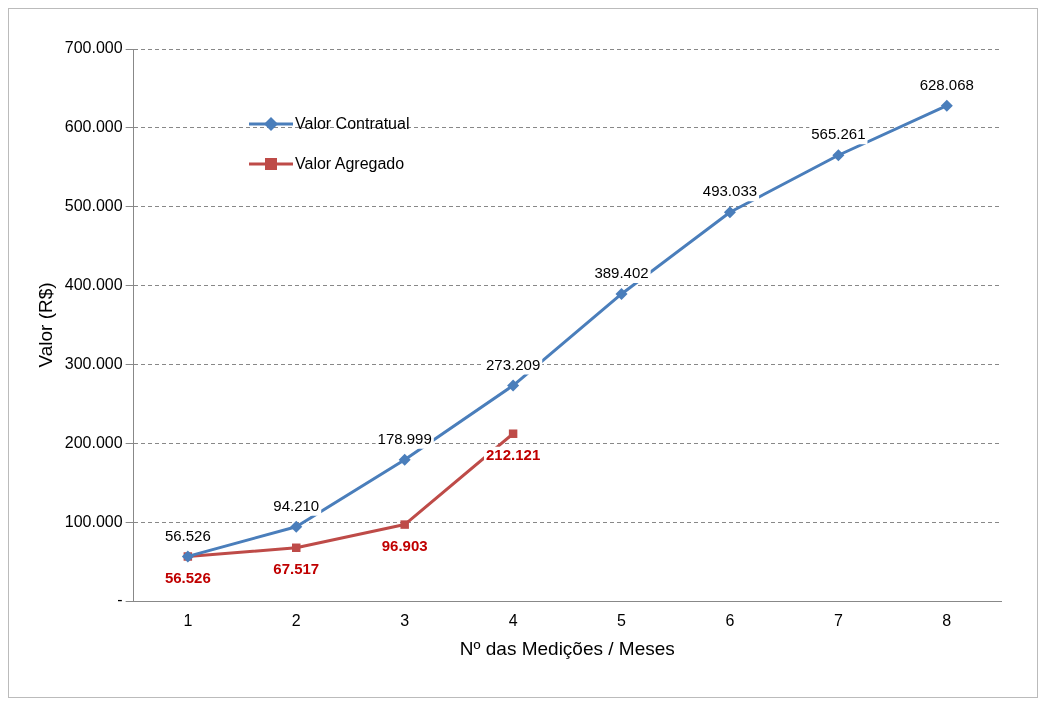 Image resolution: width=1044 pixels, height=704 pixels. I want to click on data-label: 67.517, so click(296, 568).